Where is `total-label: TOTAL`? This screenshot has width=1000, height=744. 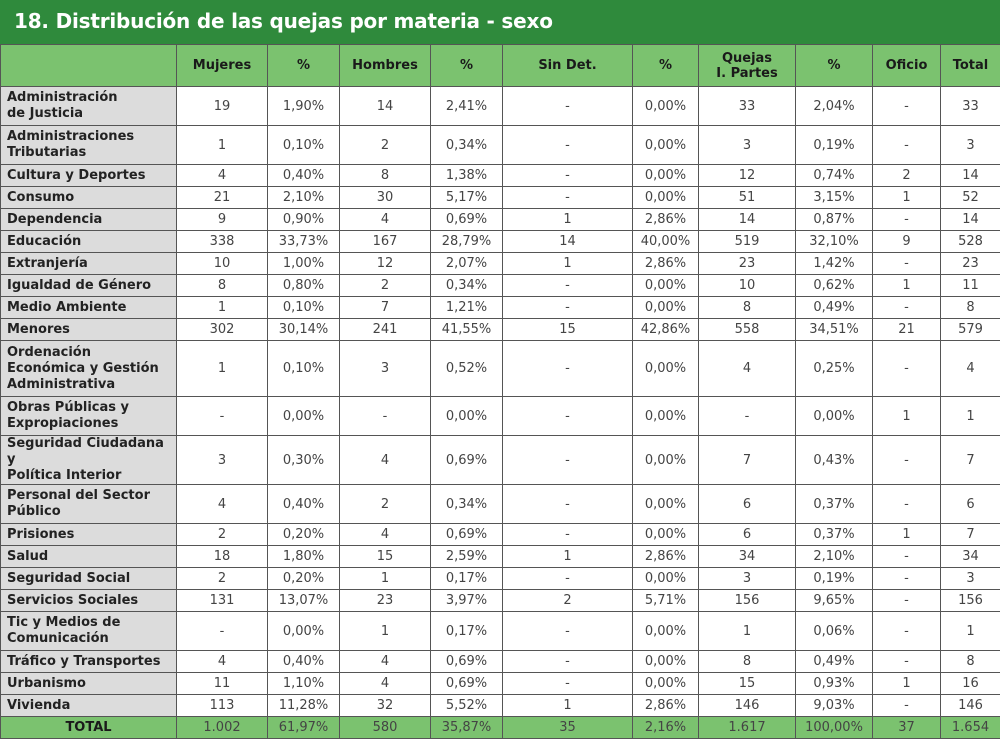
total-label: TOTAL is located at coordinates (88, 727).